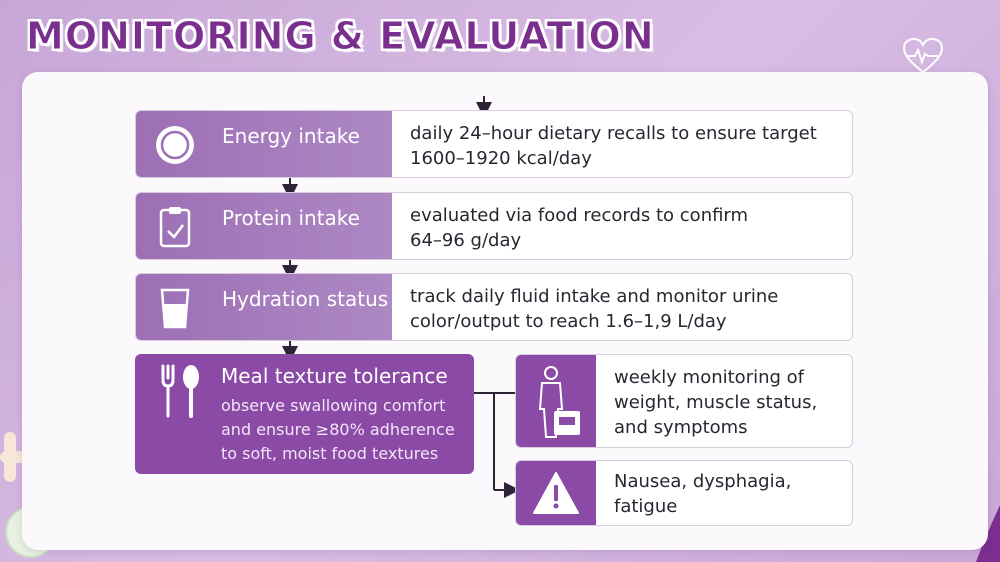 This screenshot has height=562, width=1000. I want to click on meal-texture-label: Meal texture tolerance, so click(334, 376).